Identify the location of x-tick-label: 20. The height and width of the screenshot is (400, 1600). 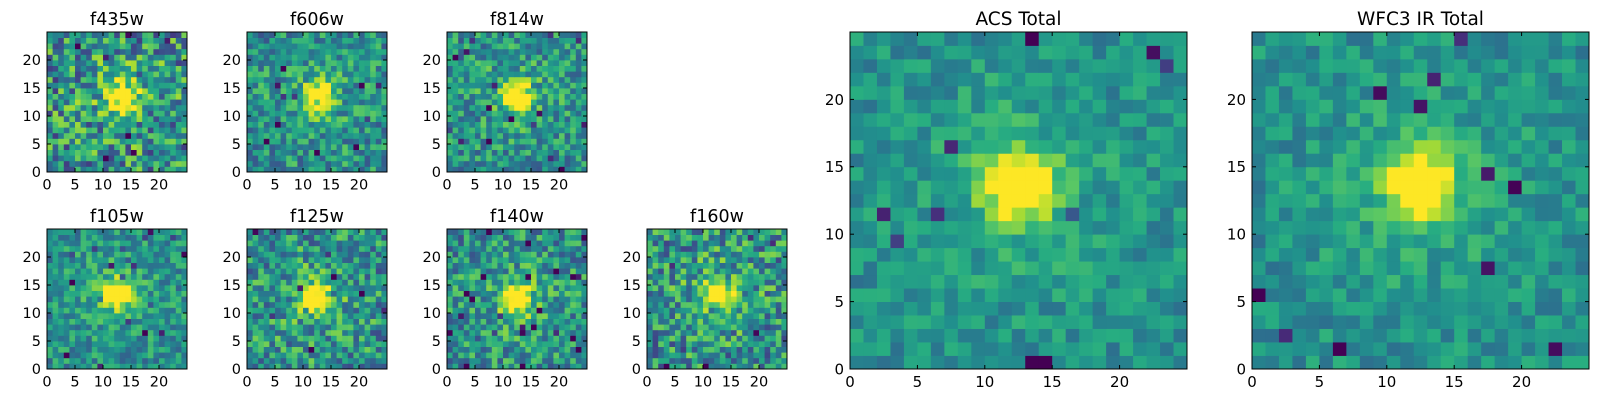
(559, 186).